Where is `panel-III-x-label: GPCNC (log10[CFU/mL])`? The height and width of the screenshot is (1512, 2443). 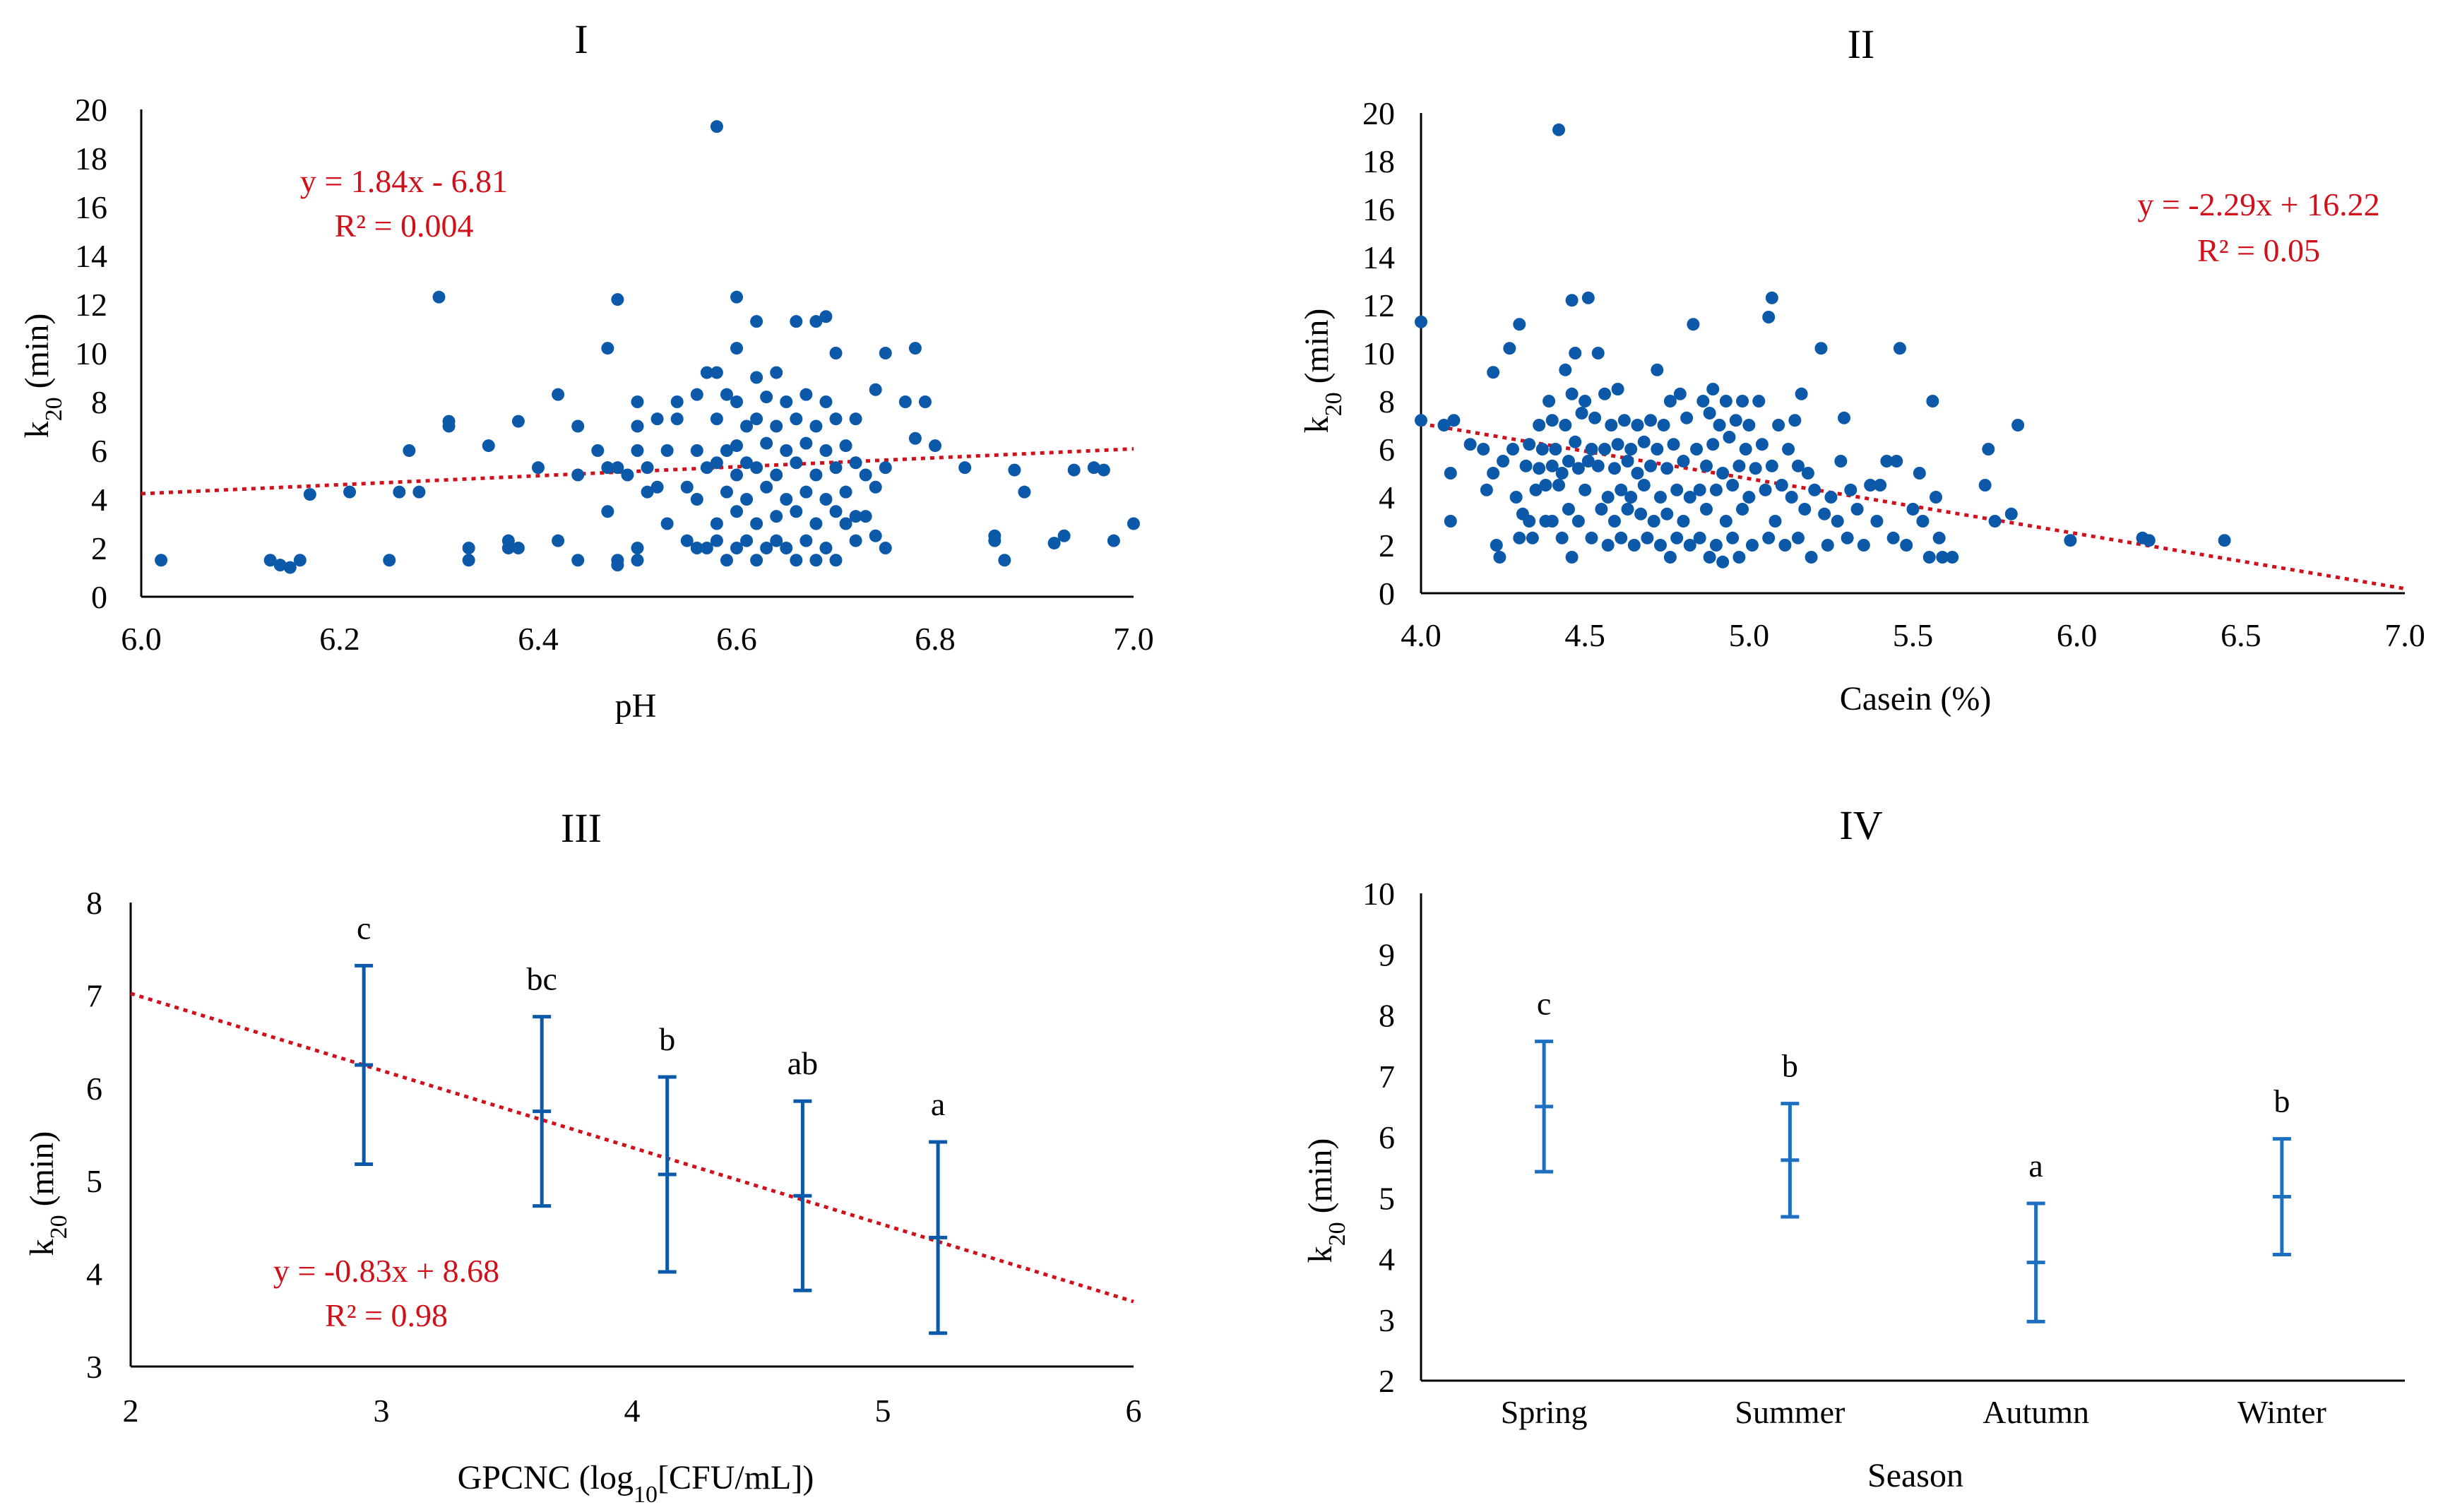 panel-III-x-label: GPCNC (log10[CFU/mL]) is located at coordinates (636, 1483).